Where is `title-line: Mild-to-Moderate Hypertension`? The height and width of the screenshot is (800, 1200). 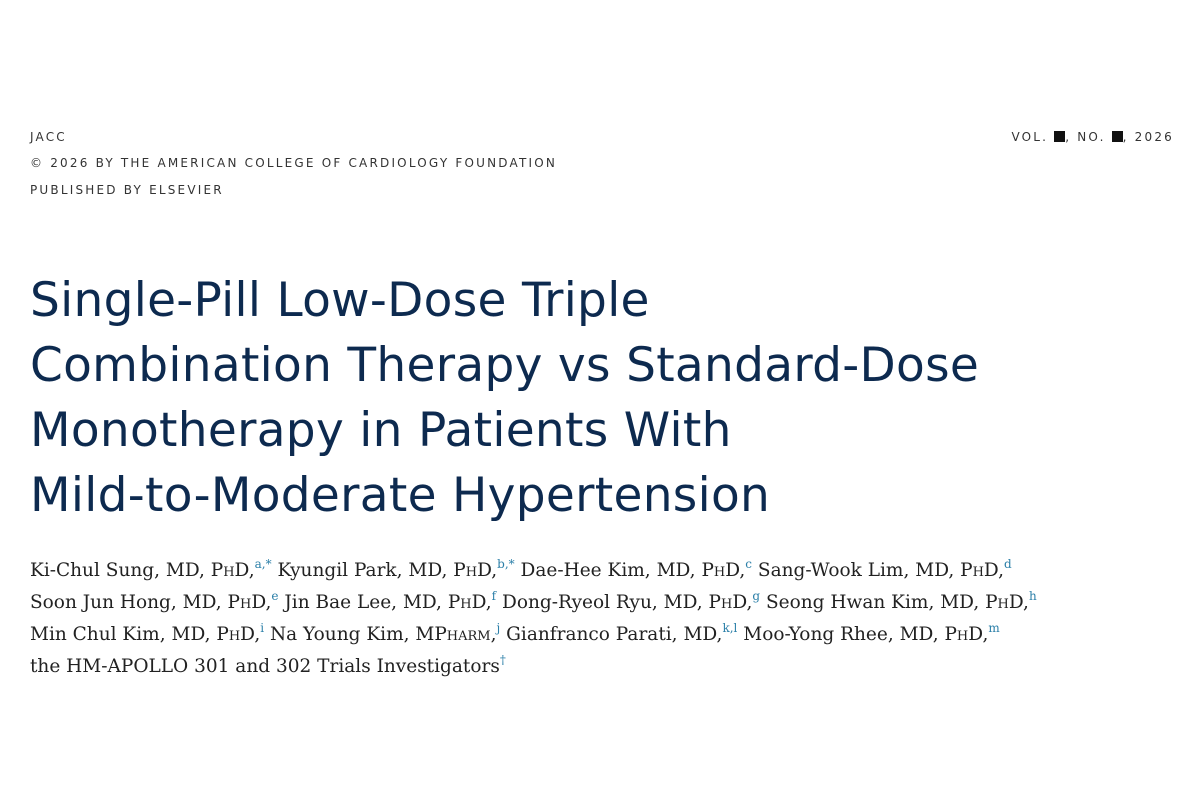
title-line: Mild-to-Moderate Hypertension is located at coordinates (400, 495).